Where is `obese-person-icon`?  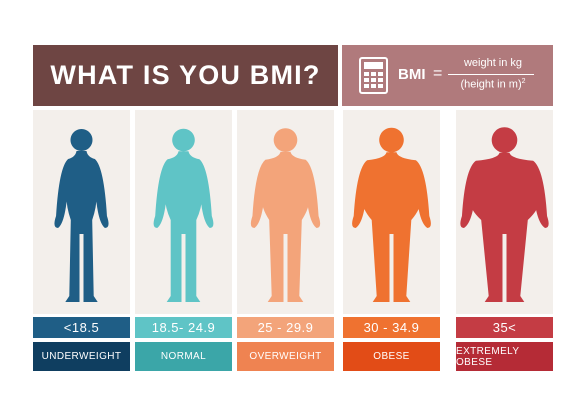 obese-person-icon is located at coordinates (391, 214).